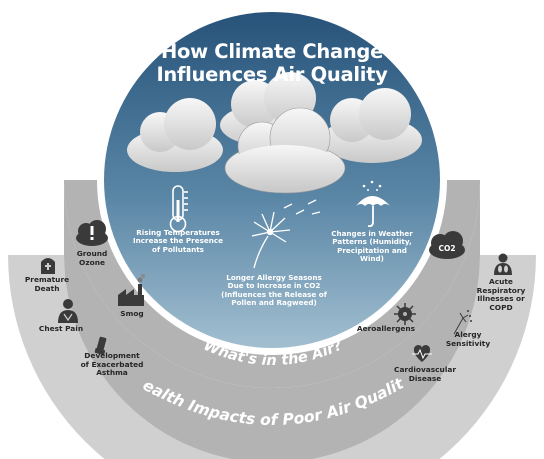  Describe the element at coordinates (100, 345) in the screenshot. I see `inhaler-icon` at that location.